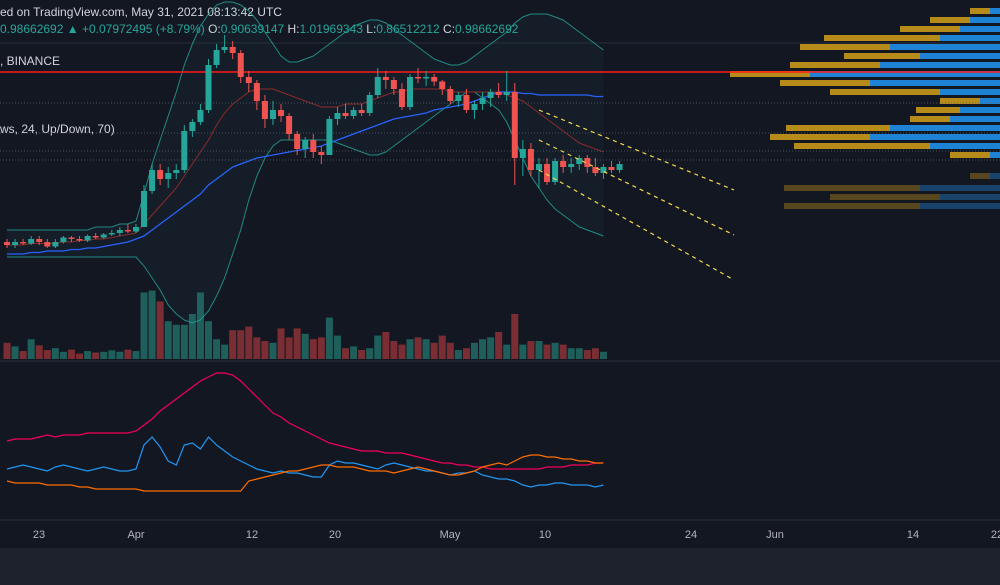 This screenshot has height=585, width=1000. Describe the element at coordinates (32, 29) in the screenshot. I see `last-price: 0.98662692` at that location.